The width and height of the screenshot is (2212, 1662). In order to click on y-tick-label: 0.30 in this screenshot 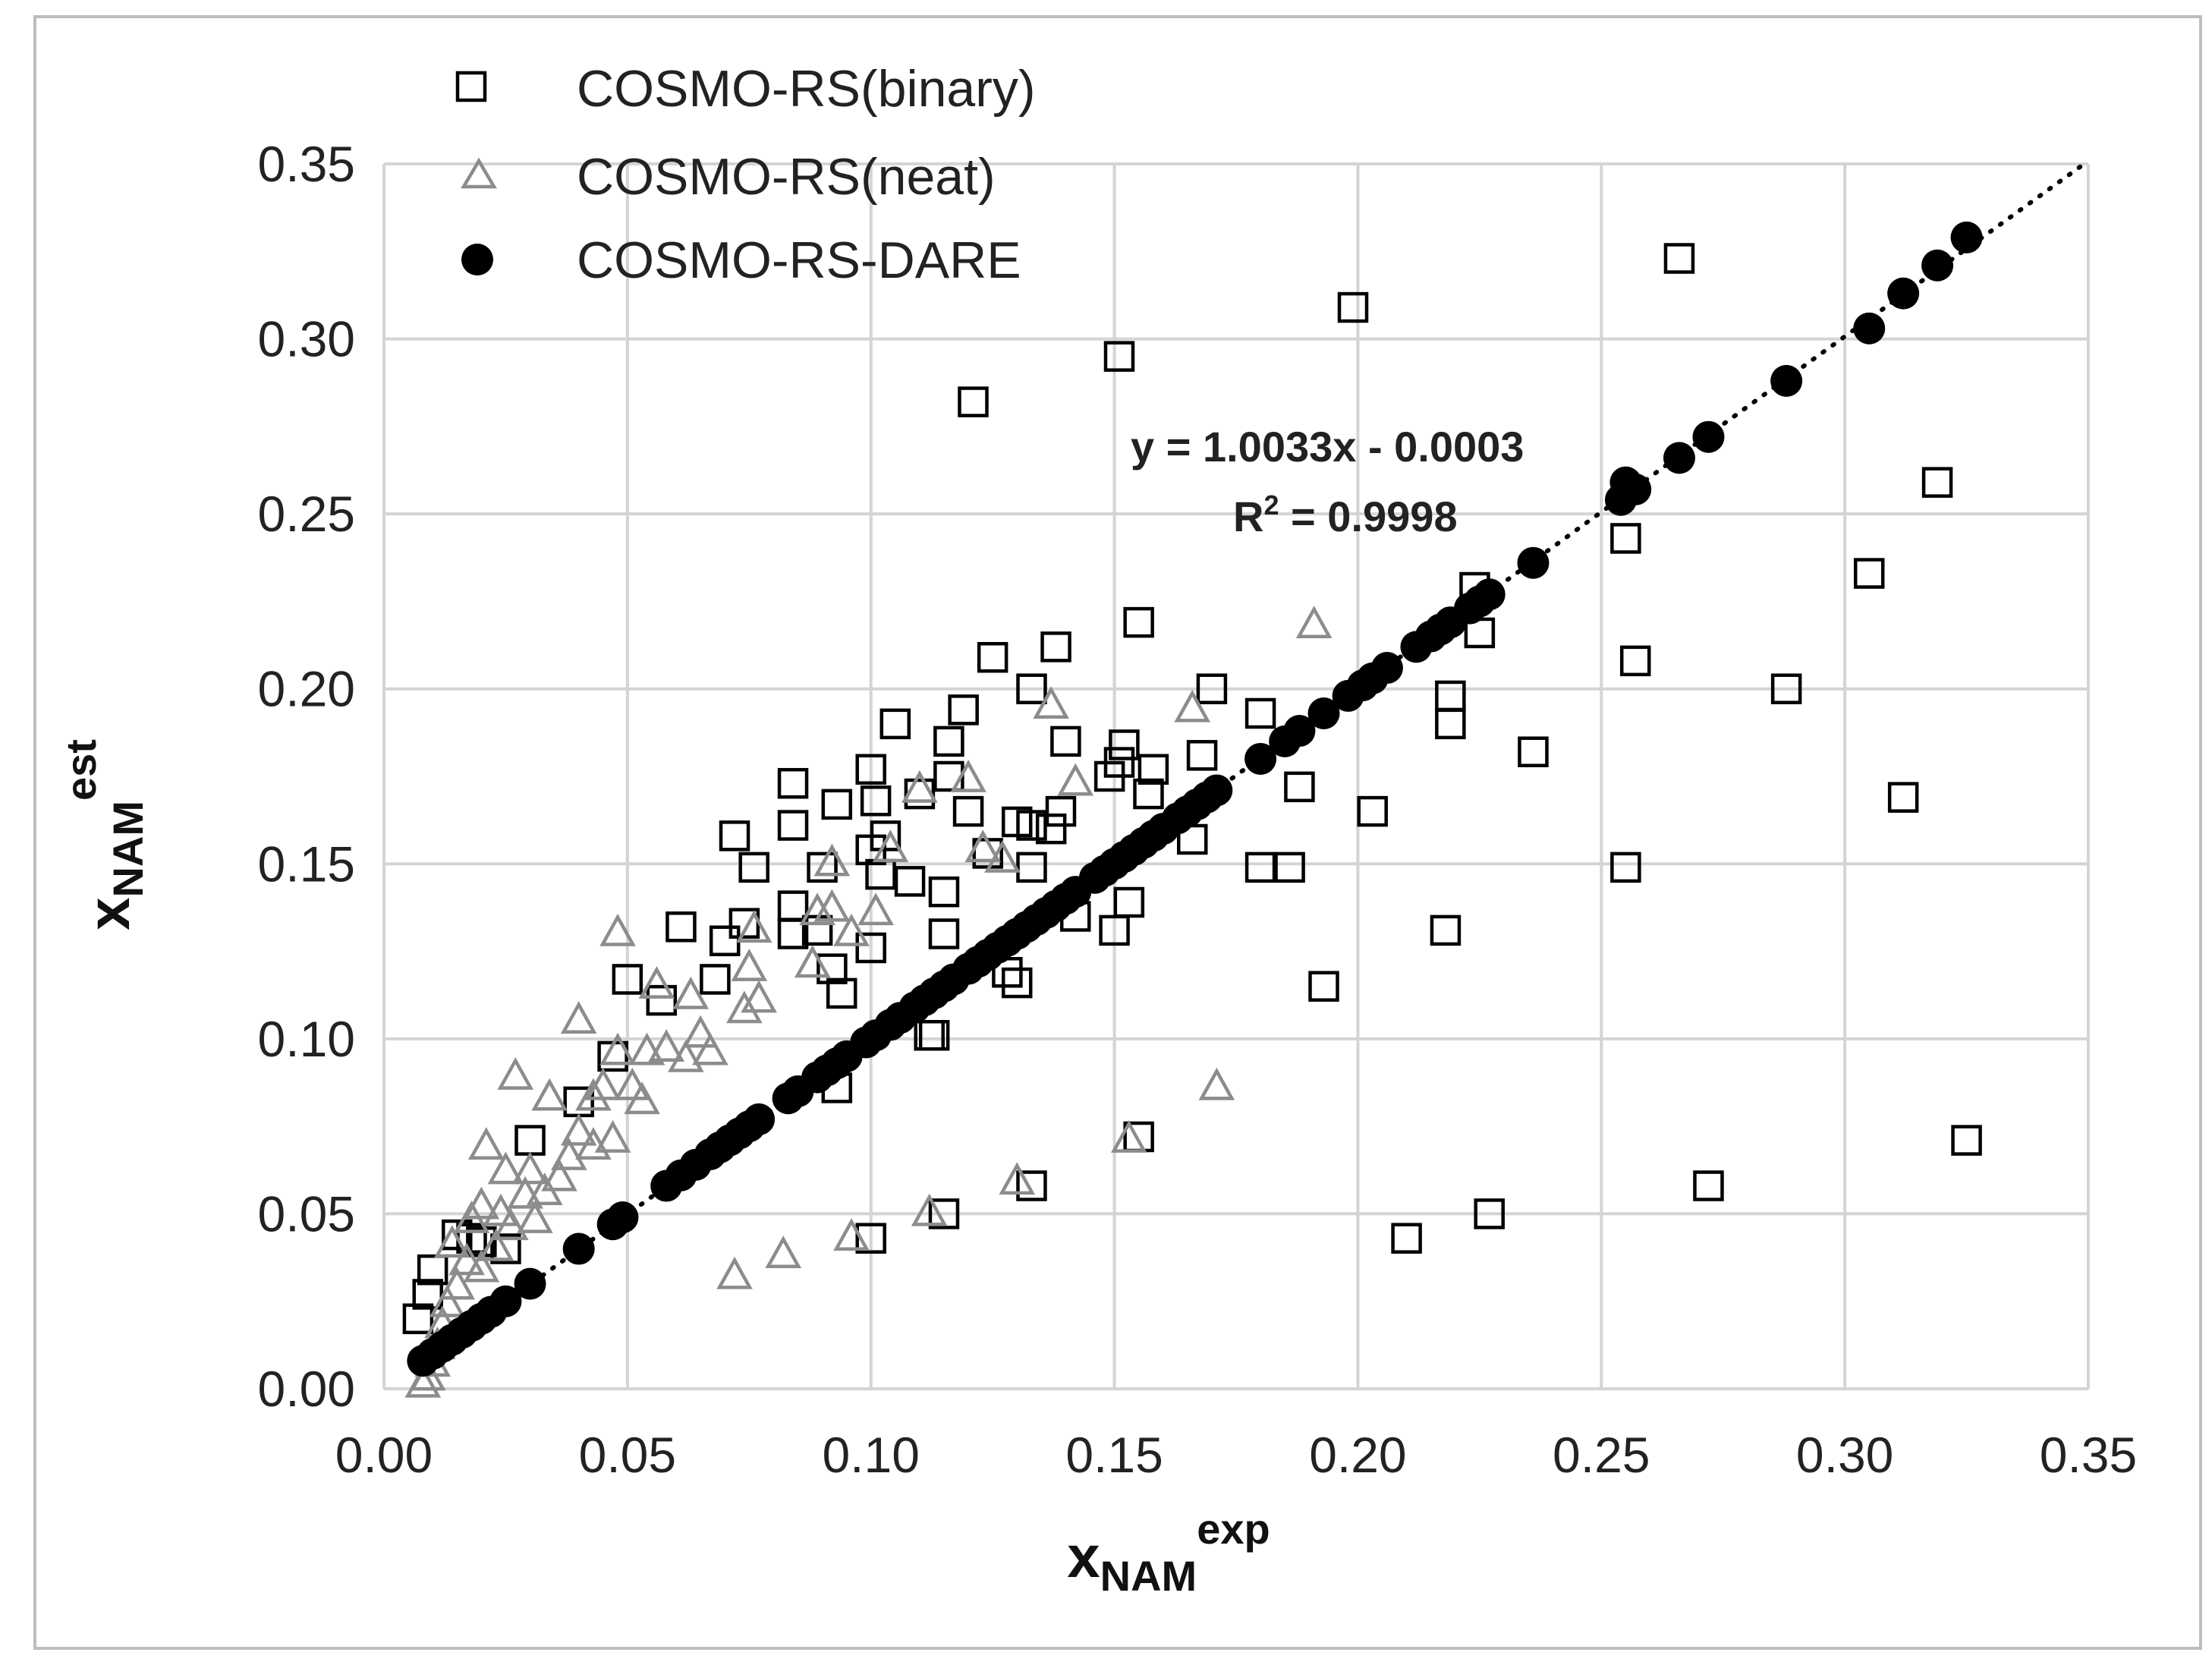, I will do `click(307, 339)`.